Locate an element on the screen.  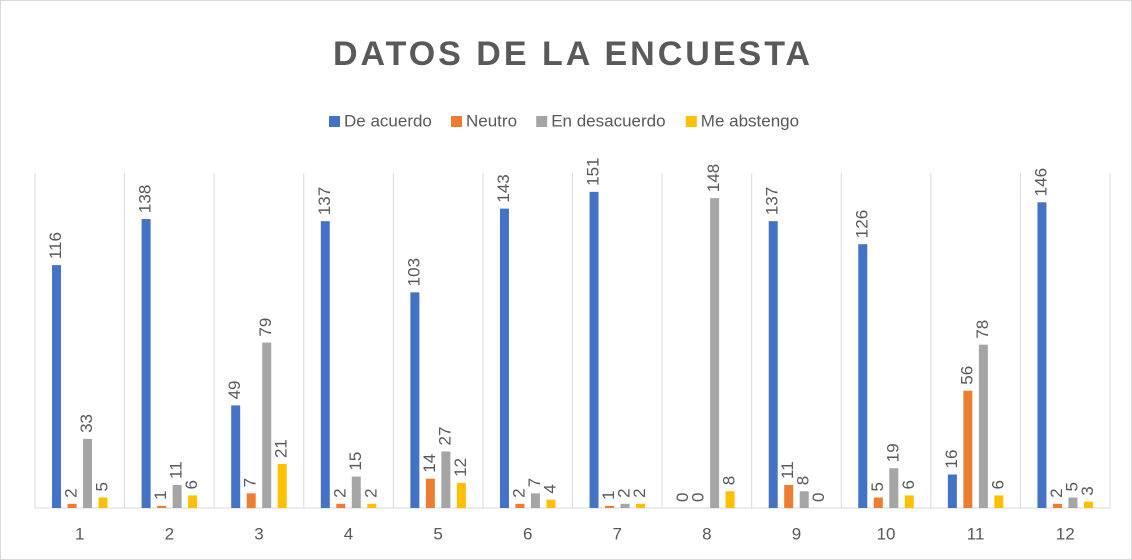
data-label: 49 is located at coordinates (234, 389).